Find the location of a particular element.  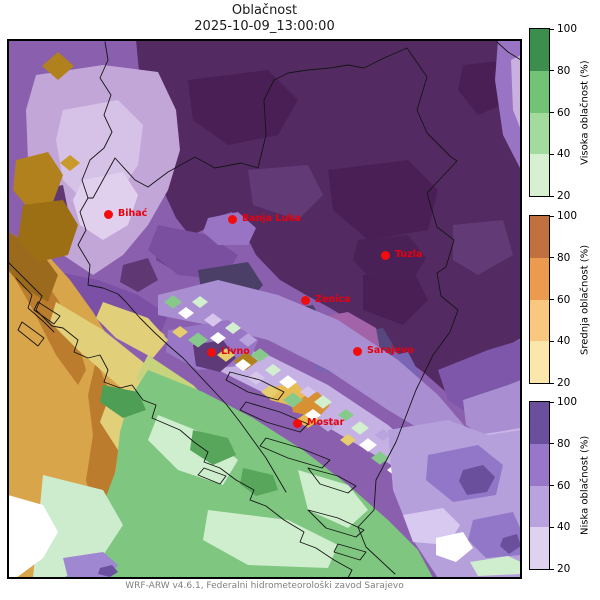

srednja-tick-40: 40 is located at coordinates (560, 341).